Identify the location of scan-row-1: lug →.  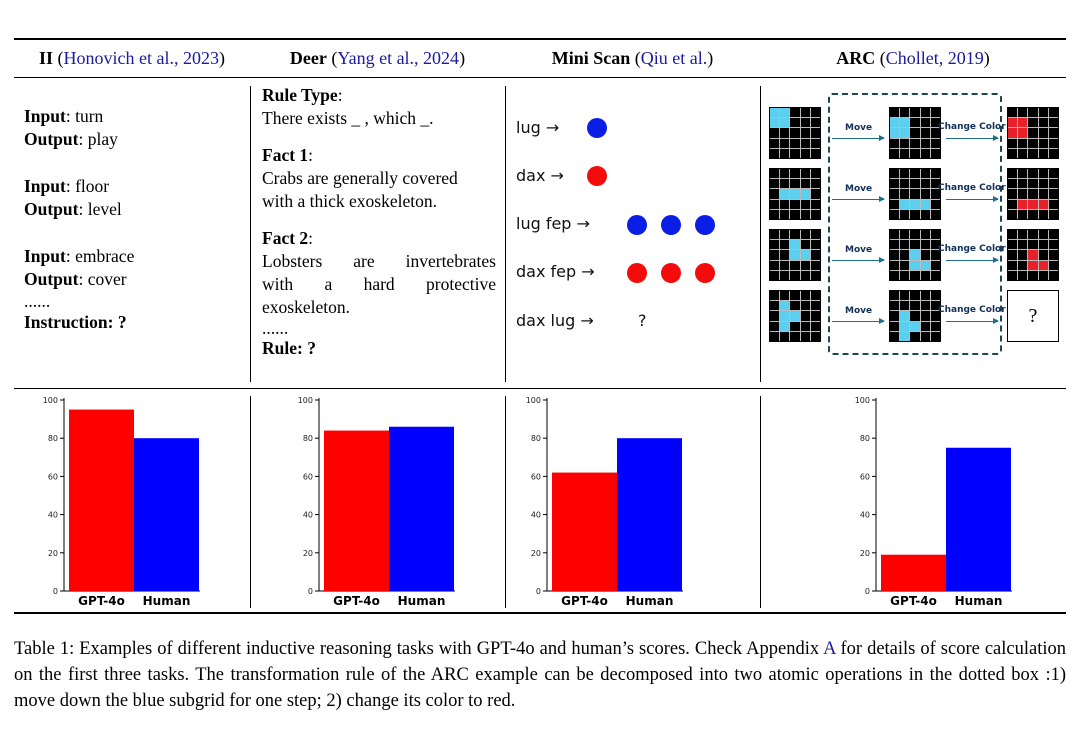
(538, 127).